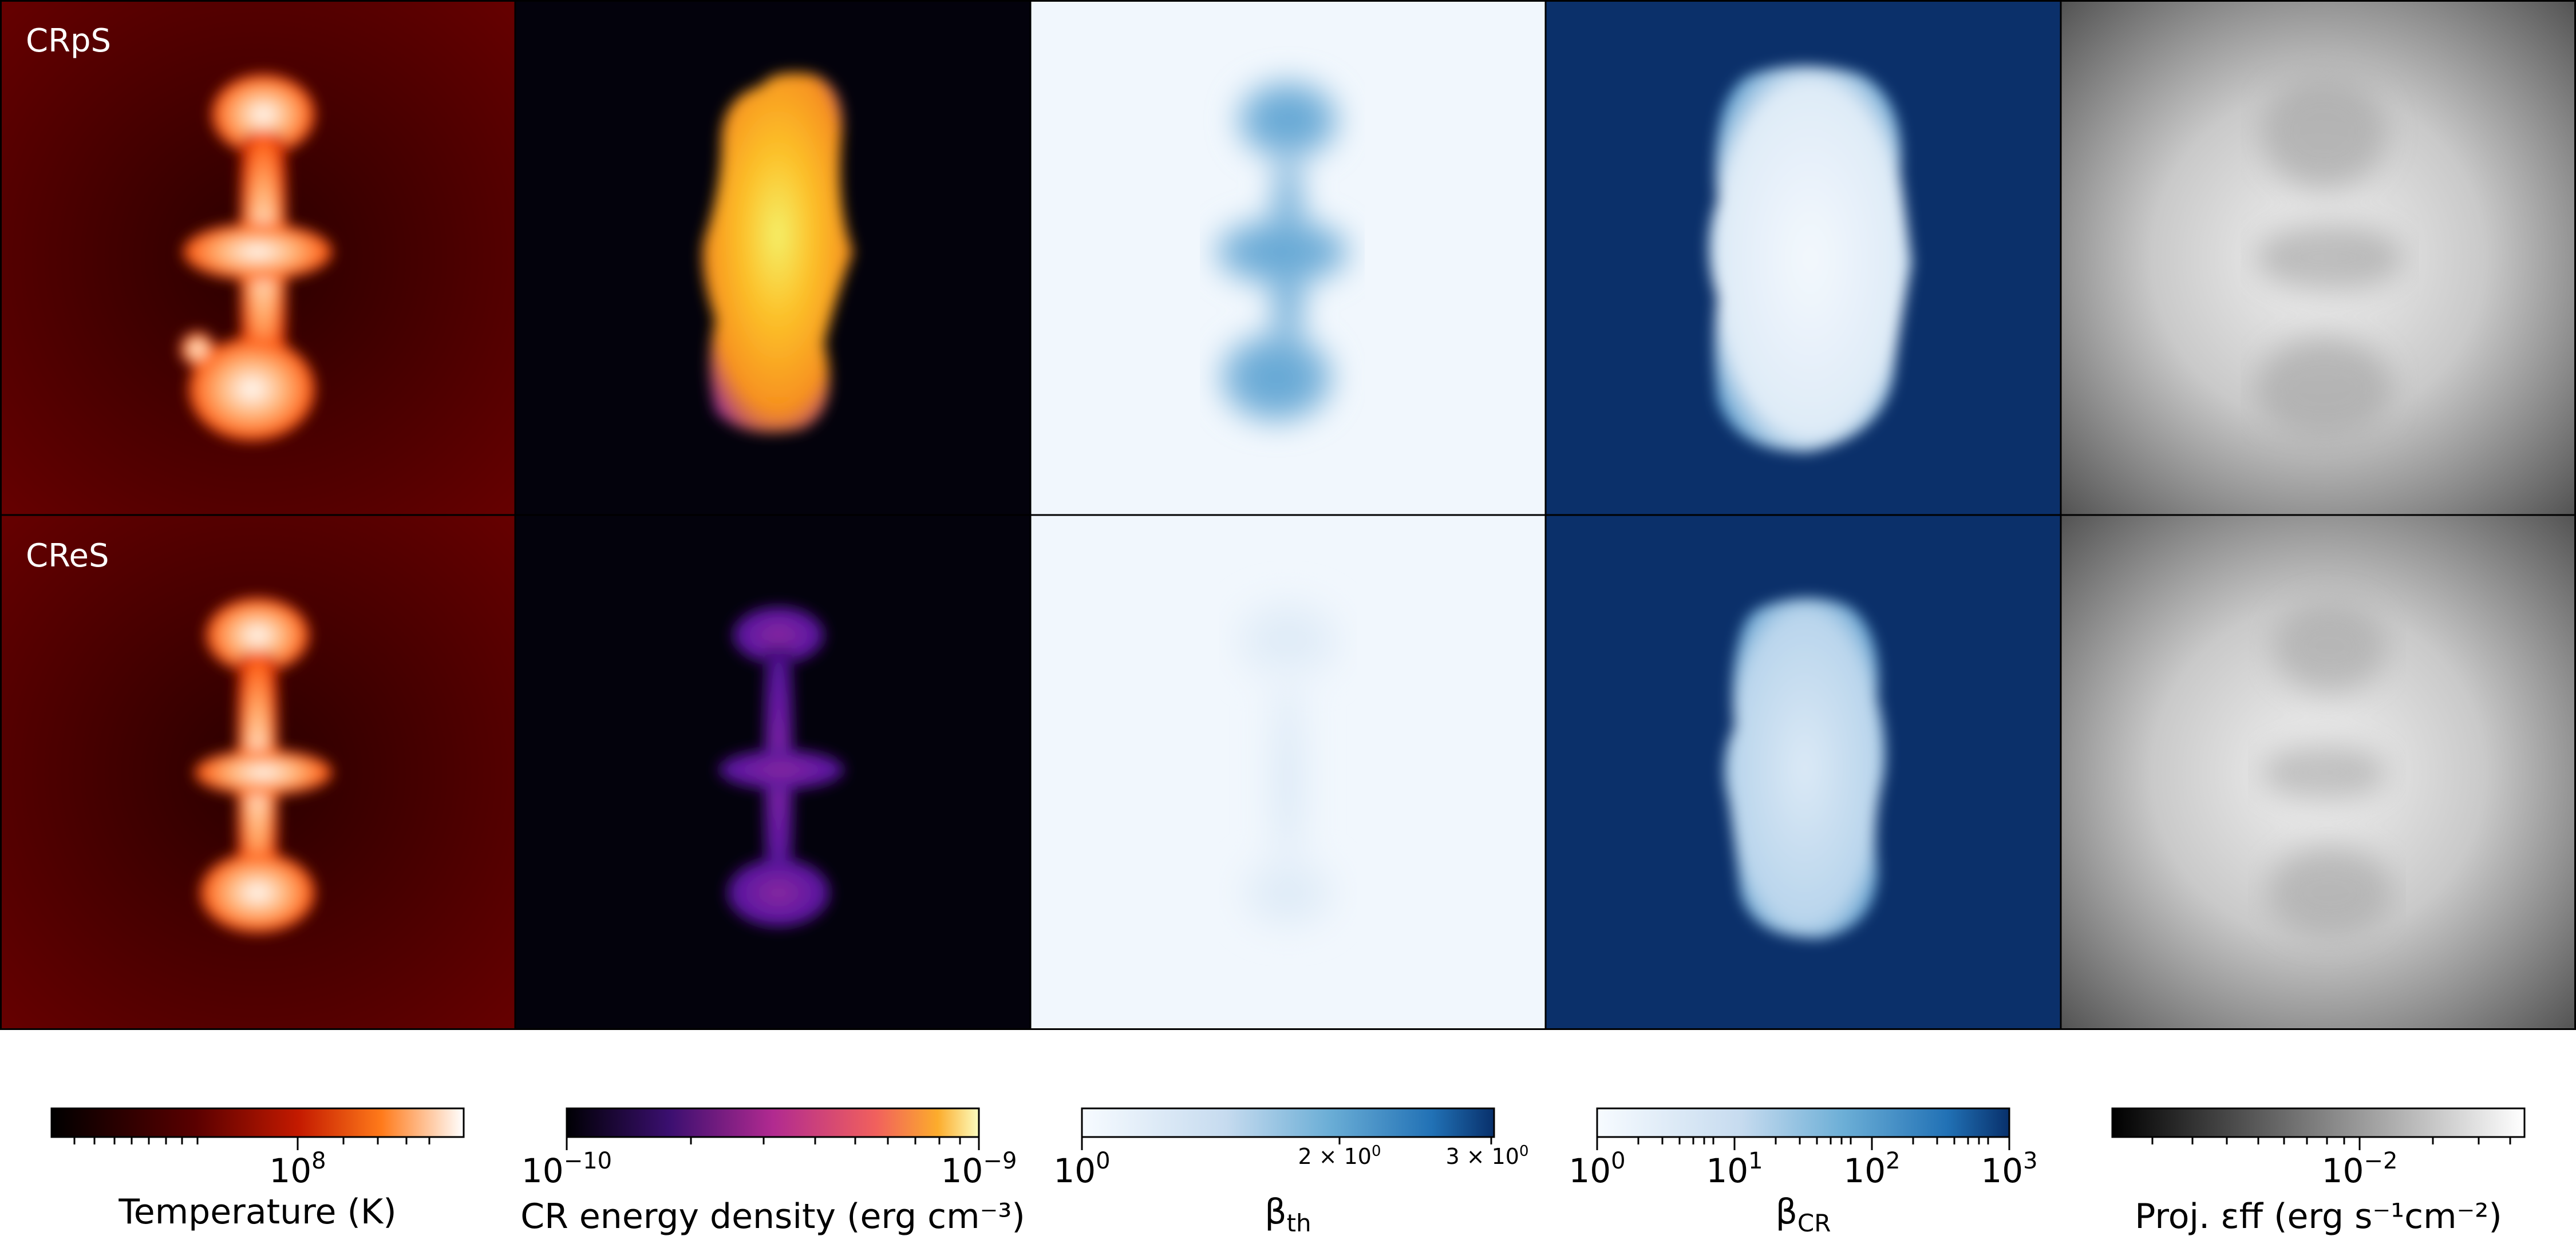  Describe the element at coordinates (1288, 257) in the screenshot. I see `panel-row1-beta-th` at that location.